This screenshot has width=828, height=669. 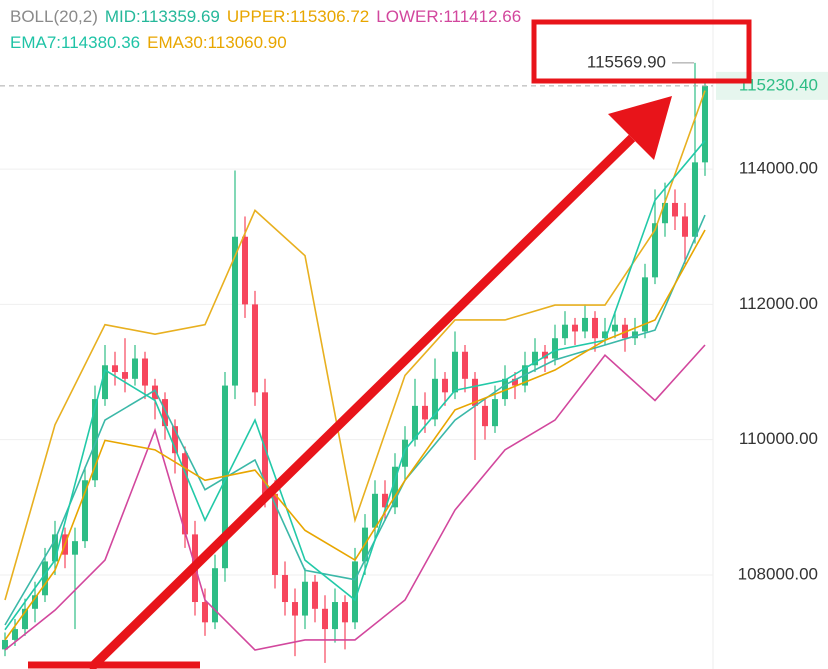 What do you see at coordinates (778, 303) in the screenshot?
I see `y-tick-label: 112000.00` at bounding box center [778, 303].